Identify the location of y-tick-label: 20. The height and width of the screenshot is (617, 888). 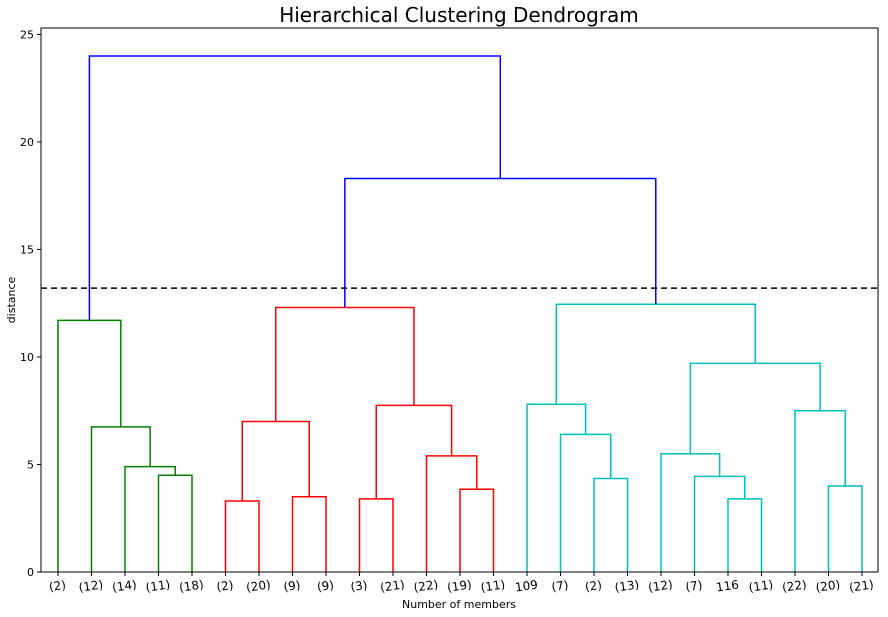
(27, 142).